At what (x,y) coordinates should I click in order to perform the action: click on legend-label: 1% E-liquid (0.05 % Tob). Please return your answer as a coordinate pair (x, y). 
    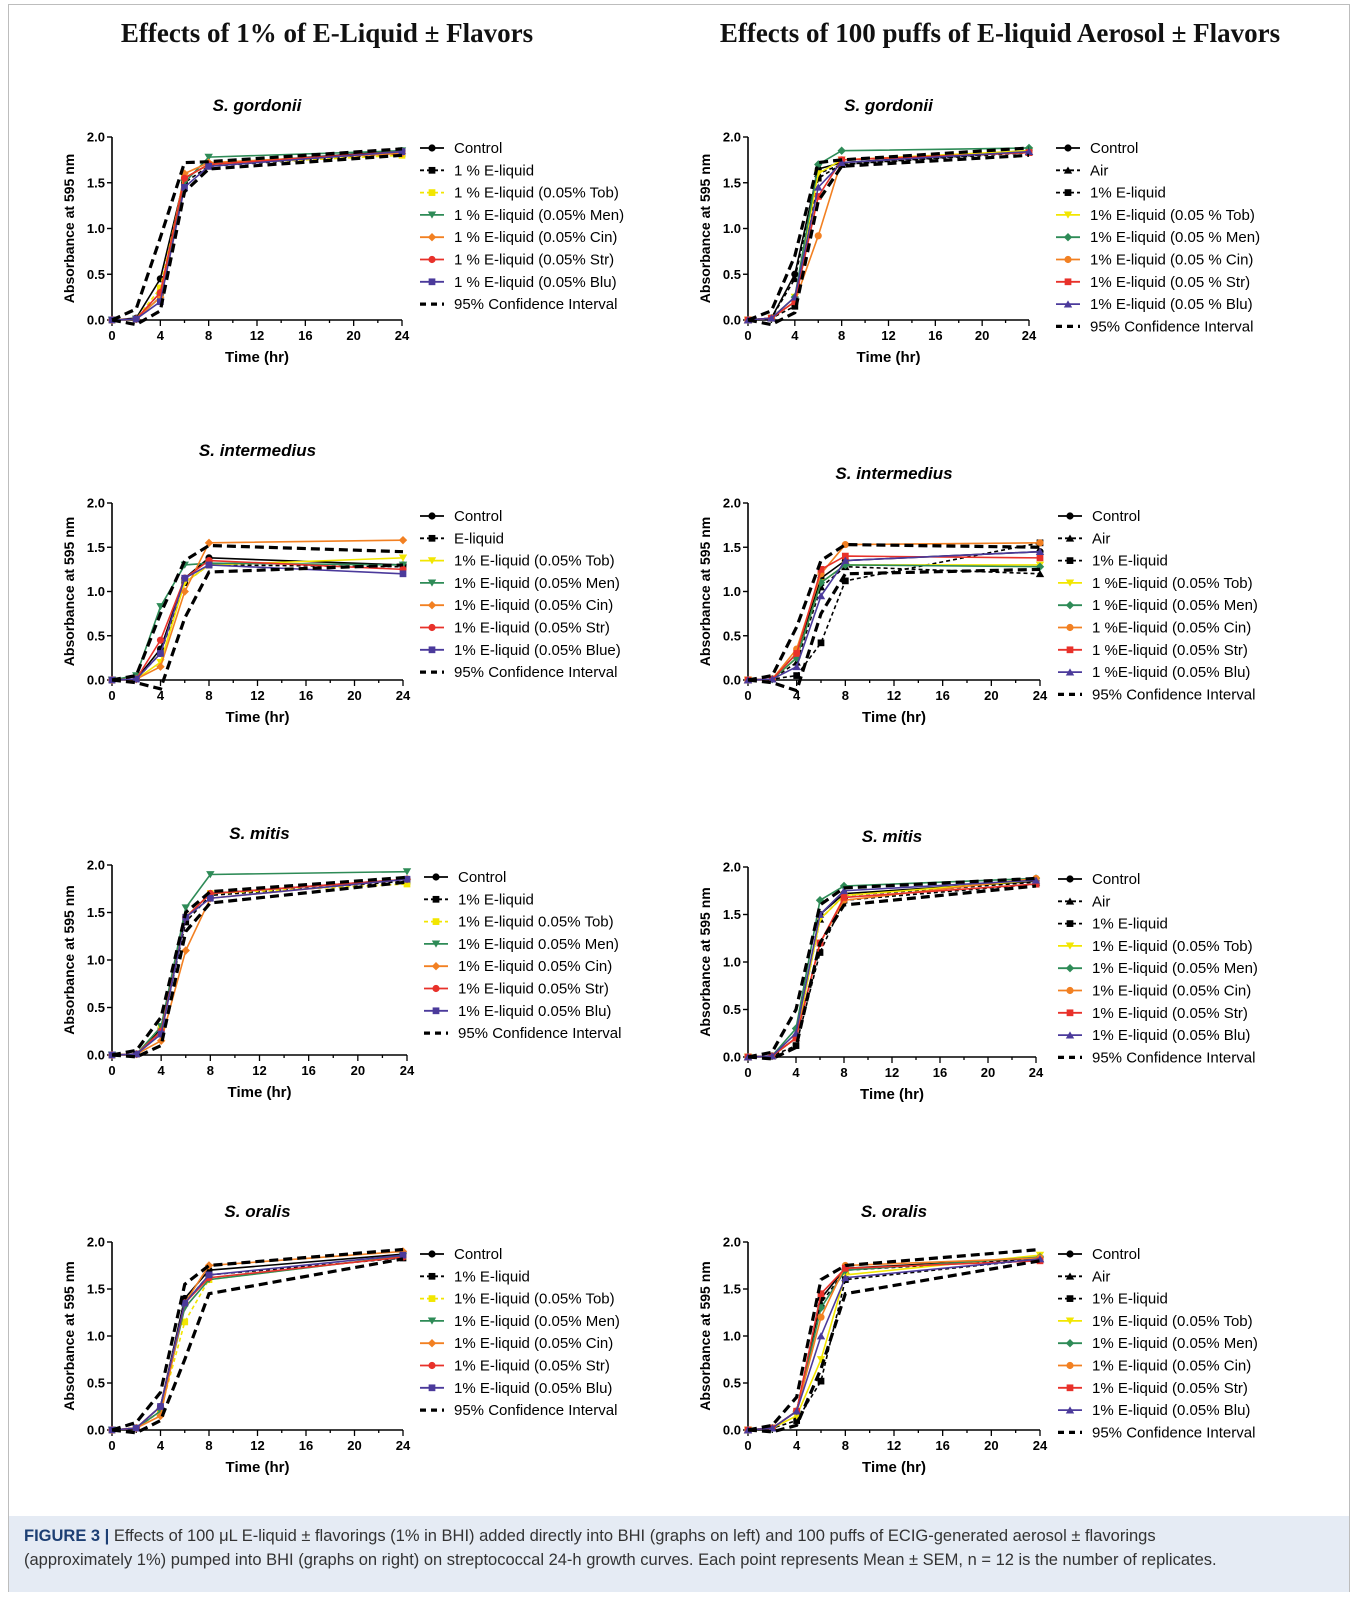
    Looking at the image, I should click on (1172, 215).